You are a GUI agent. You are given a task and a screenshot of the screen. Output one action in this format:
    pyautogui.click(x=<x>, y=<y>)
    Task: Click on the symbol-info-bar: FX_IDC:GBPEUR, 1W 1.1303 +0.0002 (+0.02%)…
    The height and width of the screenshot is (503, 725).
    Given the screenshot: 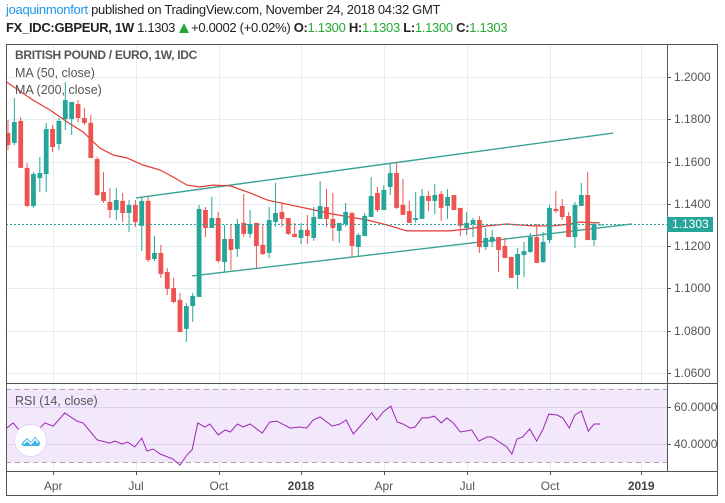 What is the action you would take?
    pyautogui.click(x=257, y=28)
    